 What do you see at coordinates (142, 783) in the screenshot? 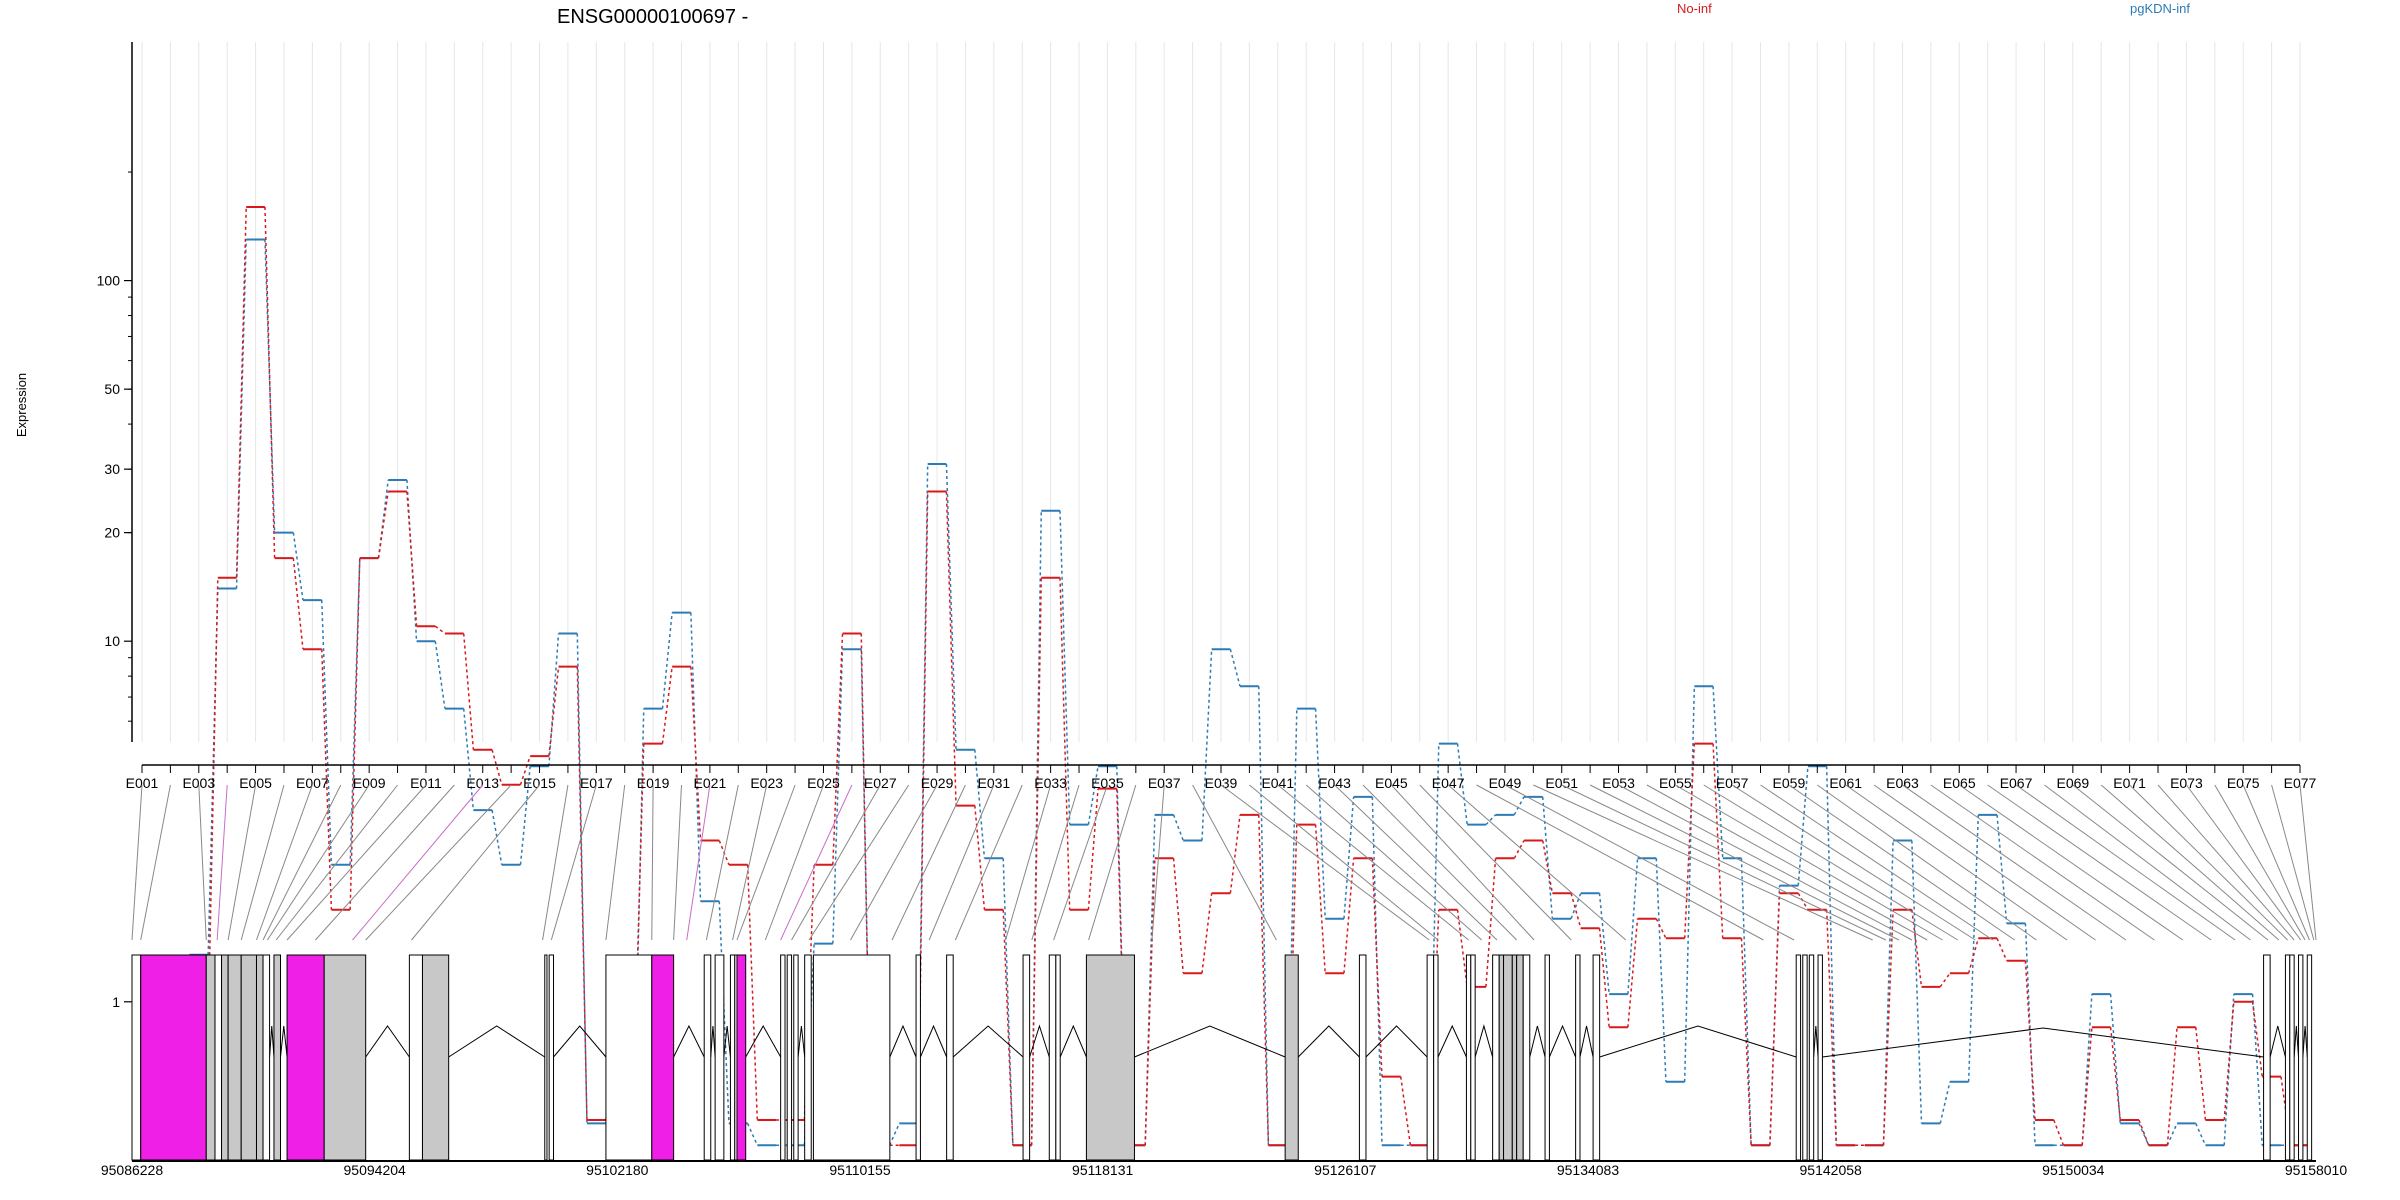
I see `x-tick-label-E001: E001` at bounding box center [142, 783].